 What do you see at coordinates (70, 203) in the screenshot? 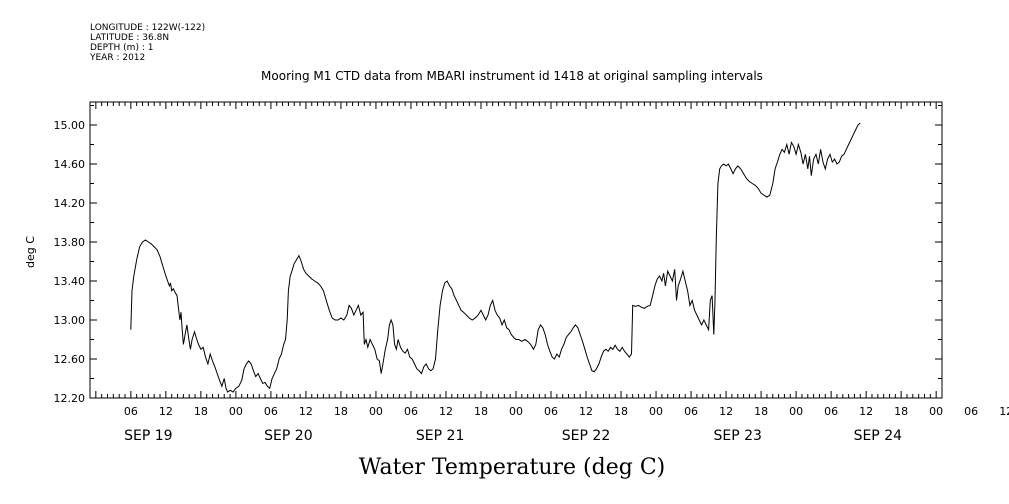
I see `y-tick-label: 14.20` at bounding box center [70, 203].